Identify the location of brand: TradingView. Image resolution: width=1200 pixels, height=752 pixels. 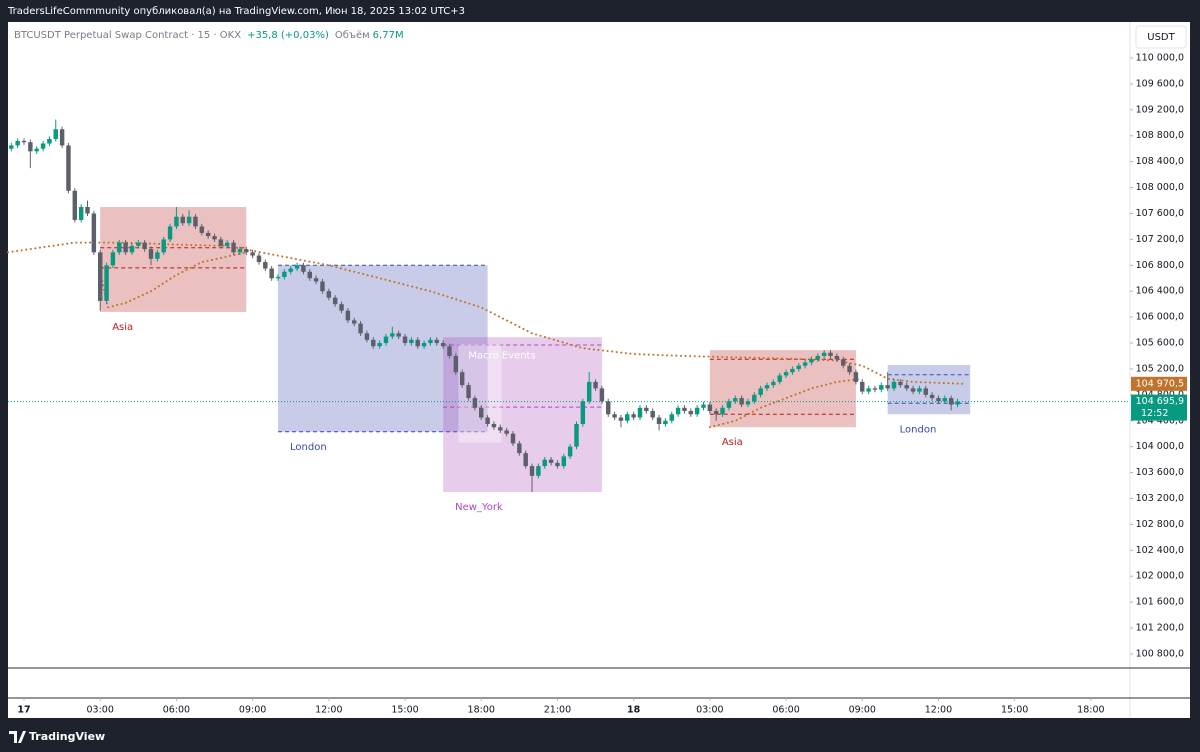
(57, 736).